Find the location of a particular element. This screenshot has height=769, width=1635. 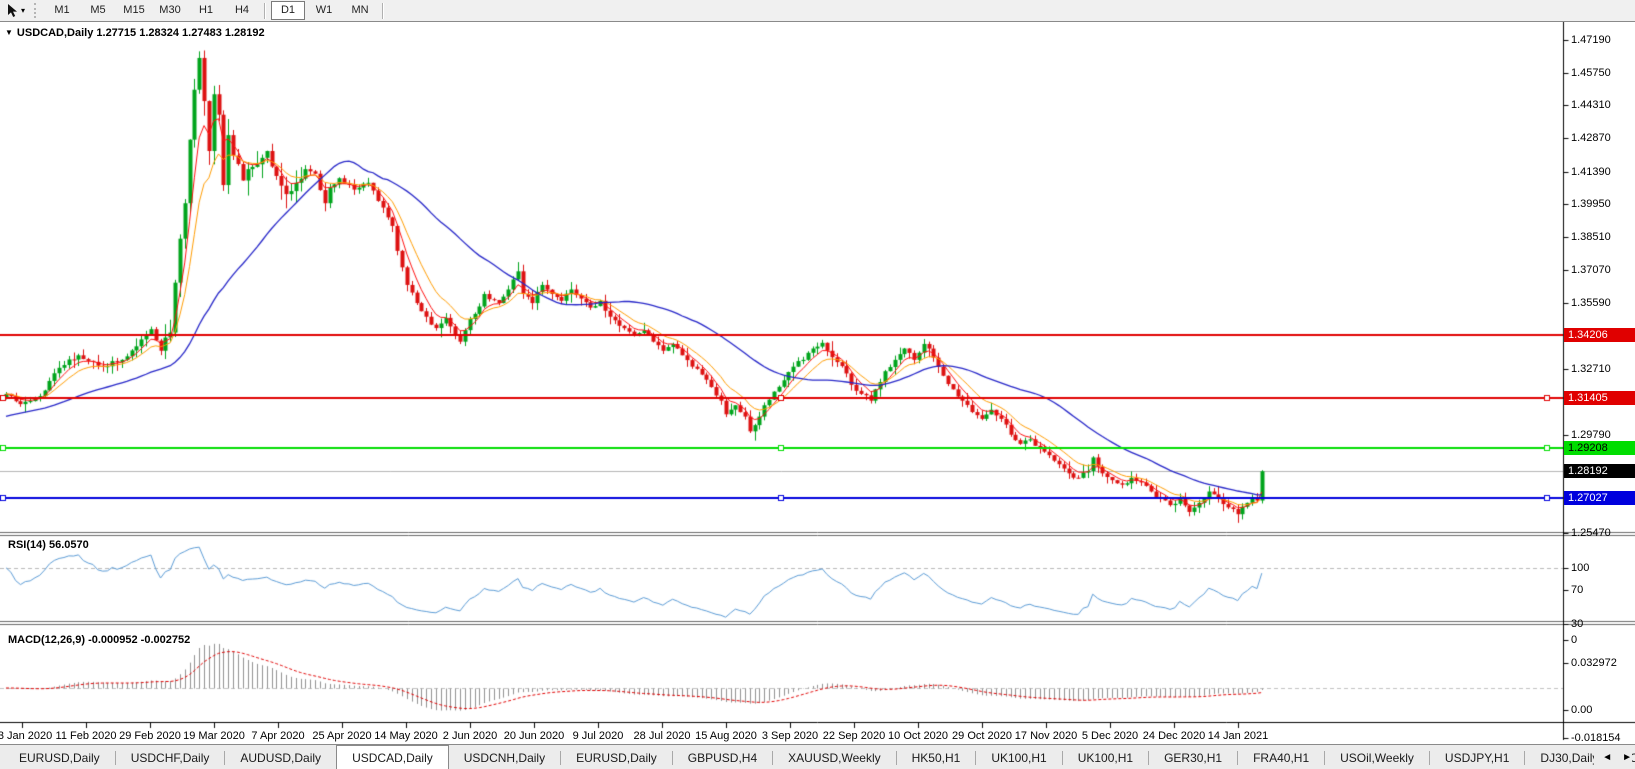

price-tick-label: 1.38510 is located at coordinates (1591, 237).